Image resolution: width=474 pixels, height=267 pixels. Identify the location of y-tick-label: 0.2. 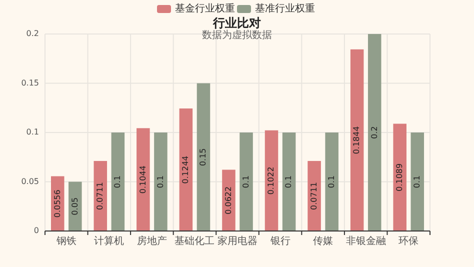
(32, 33).